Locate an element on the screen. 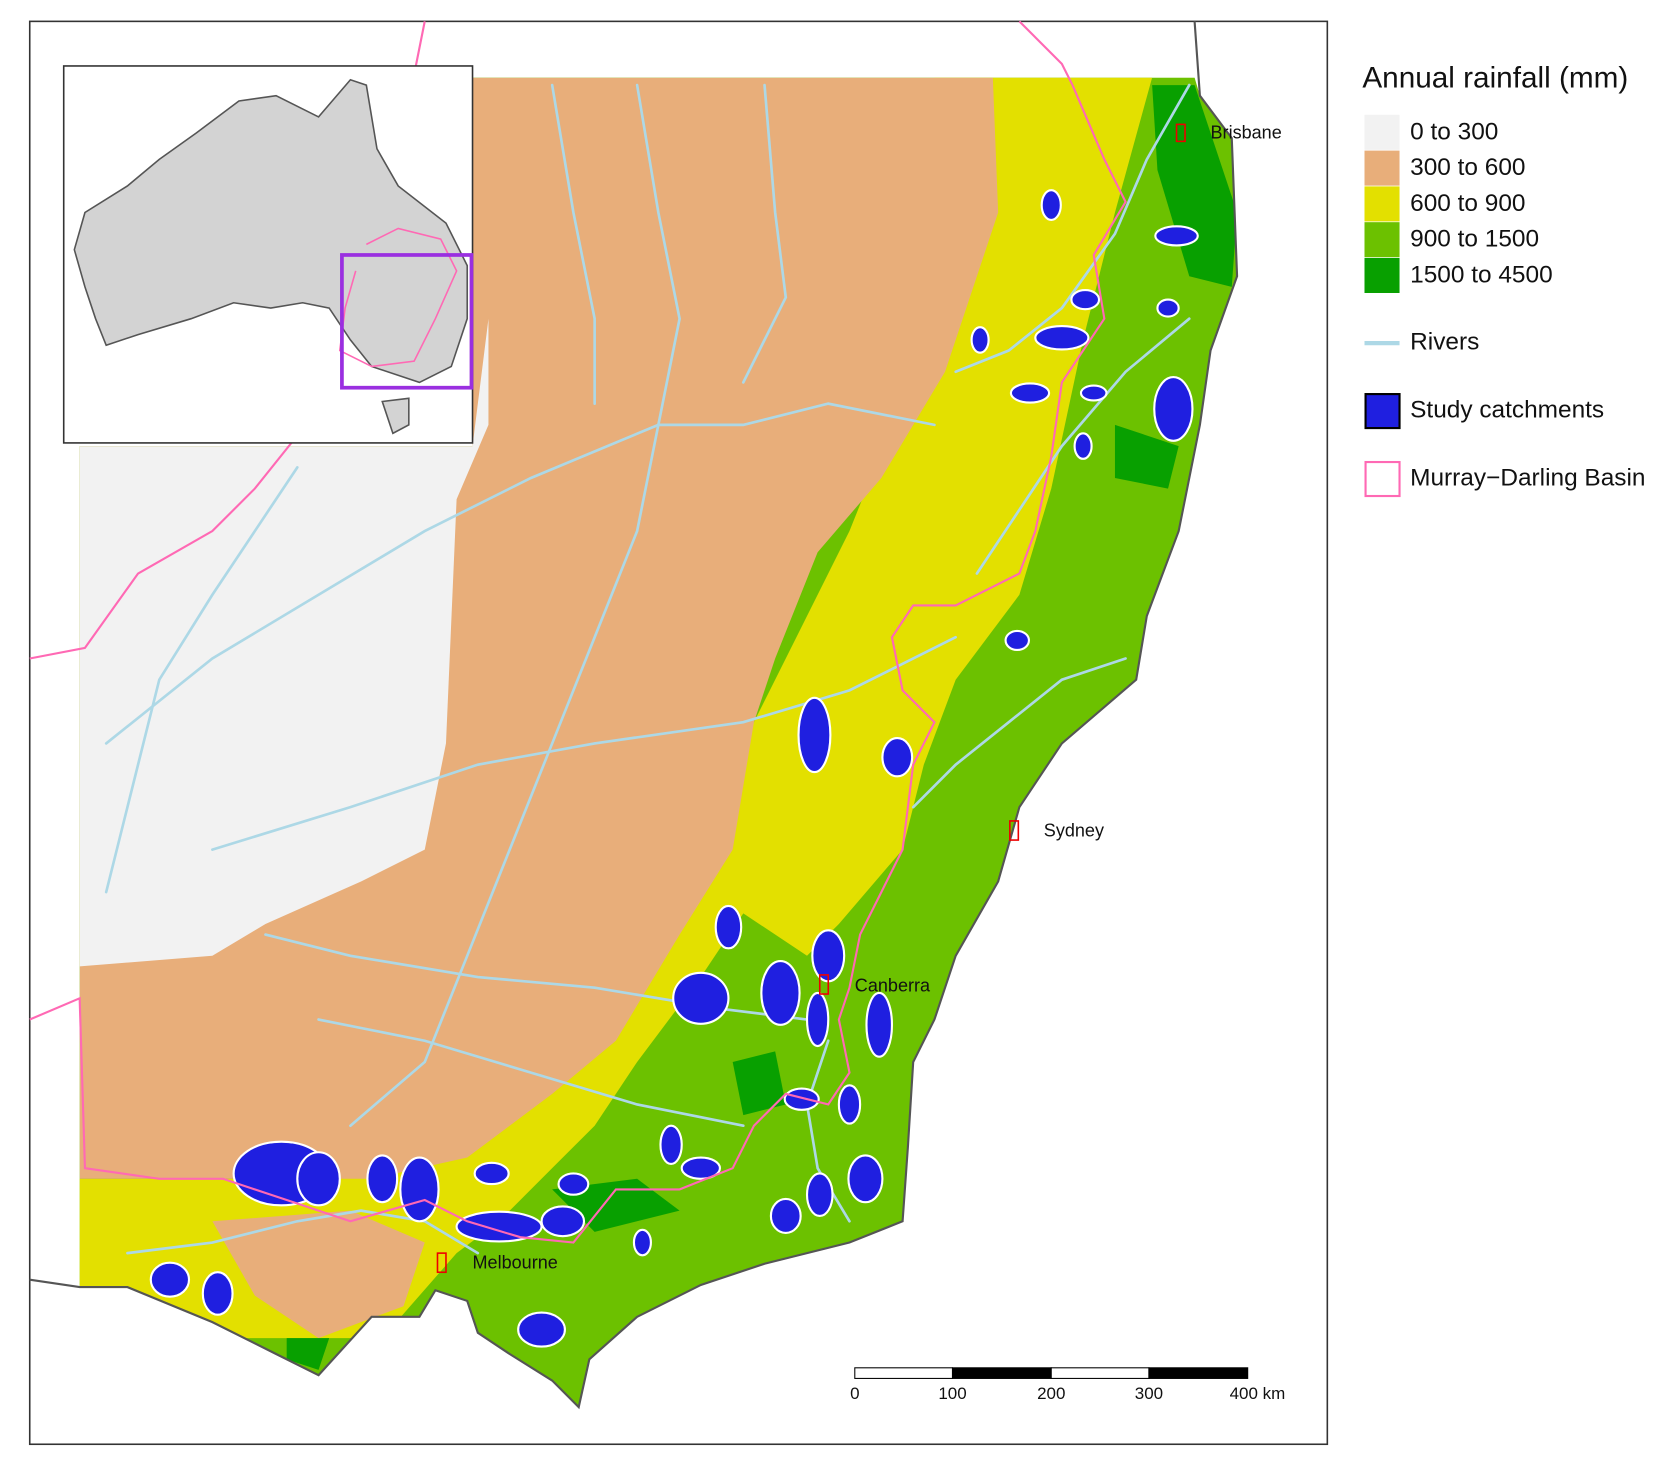 This screenshot has height=1472, width=1665. scale-label: 0 is located at coordinates (854, 1393).